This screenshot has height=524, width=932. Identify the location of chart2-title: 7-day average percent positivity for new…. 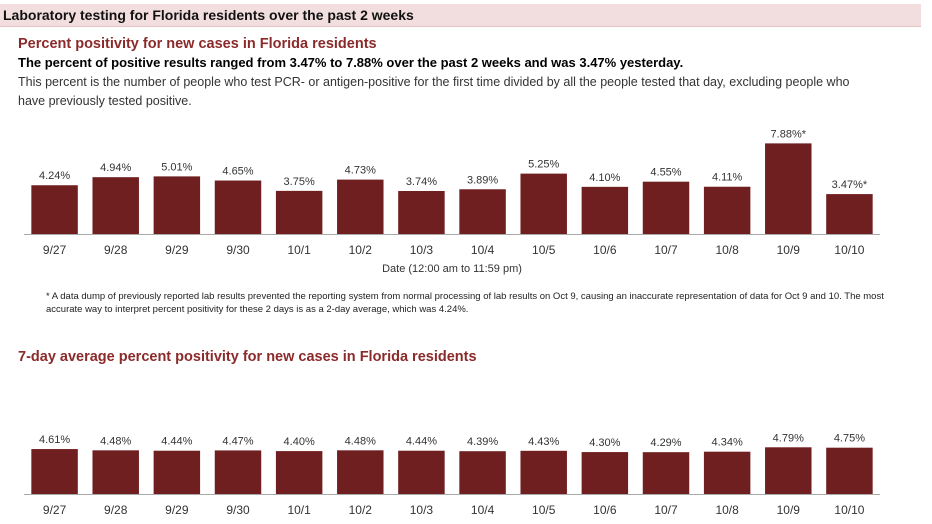
(247, 357).